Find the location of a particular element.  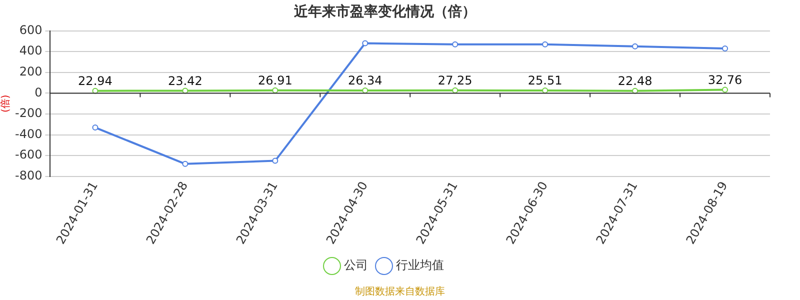

data-label: 27.25 is located at coordinates (455, 80).